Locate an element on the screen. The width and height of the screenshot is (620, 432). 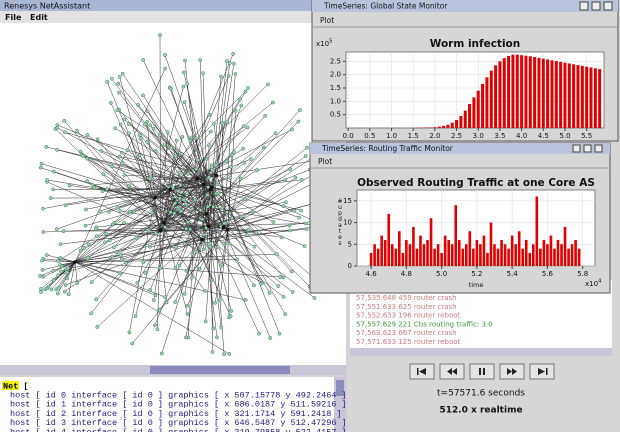
x-tick-label: 3.0 is located at coordinates (478, 136).